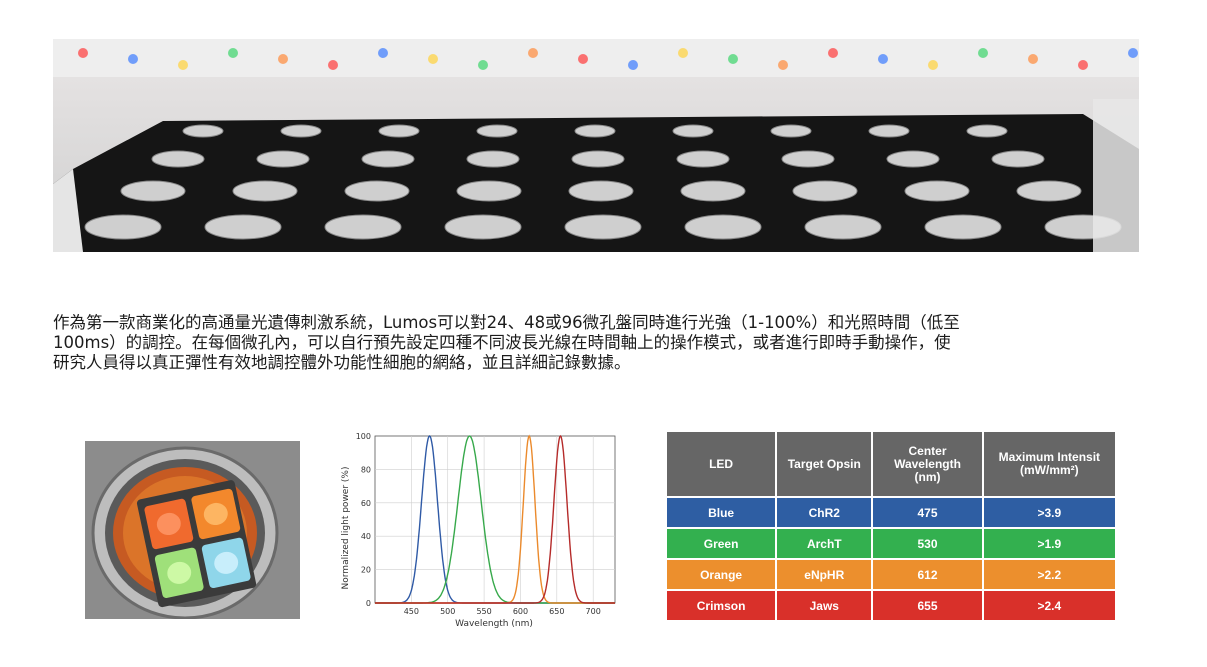 The height and width of the screenshot is (667, 1207). What do you see at coordinates (556, 611) in the screenshot?
I see `x-tick-label: 650` at bounding box center [556, 611].